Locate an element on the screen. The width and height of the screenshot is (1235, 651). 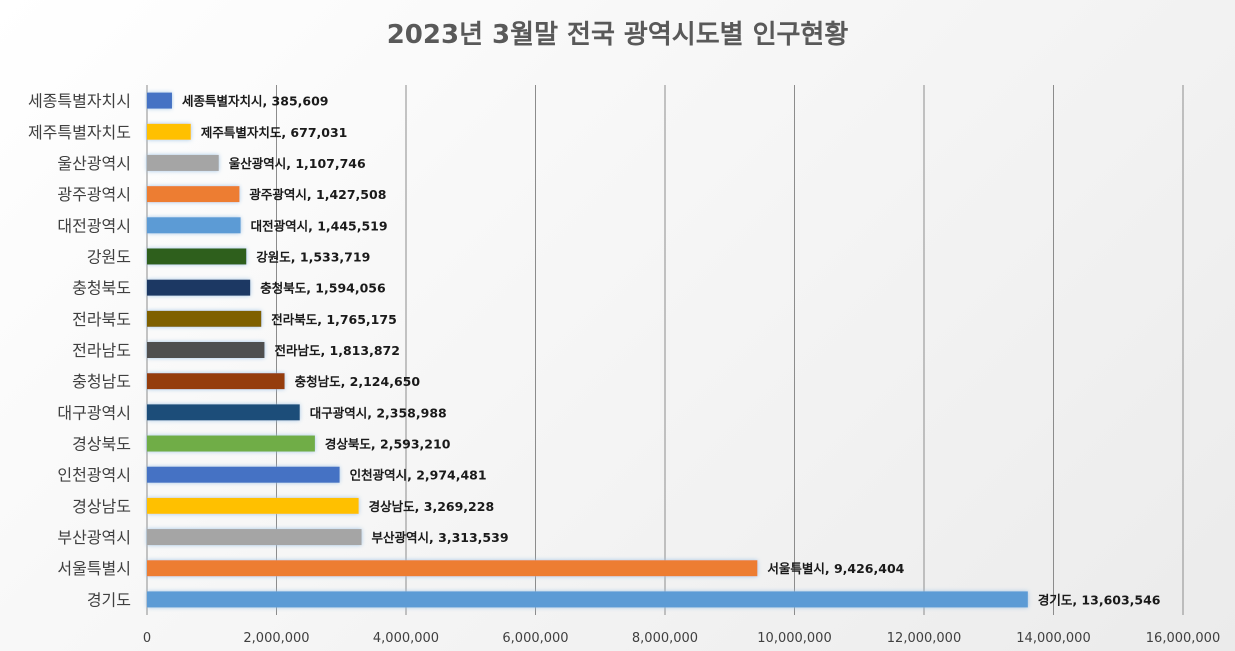
data-label: 충청북도, 1,594,056 is located at coordinates (323, 288).